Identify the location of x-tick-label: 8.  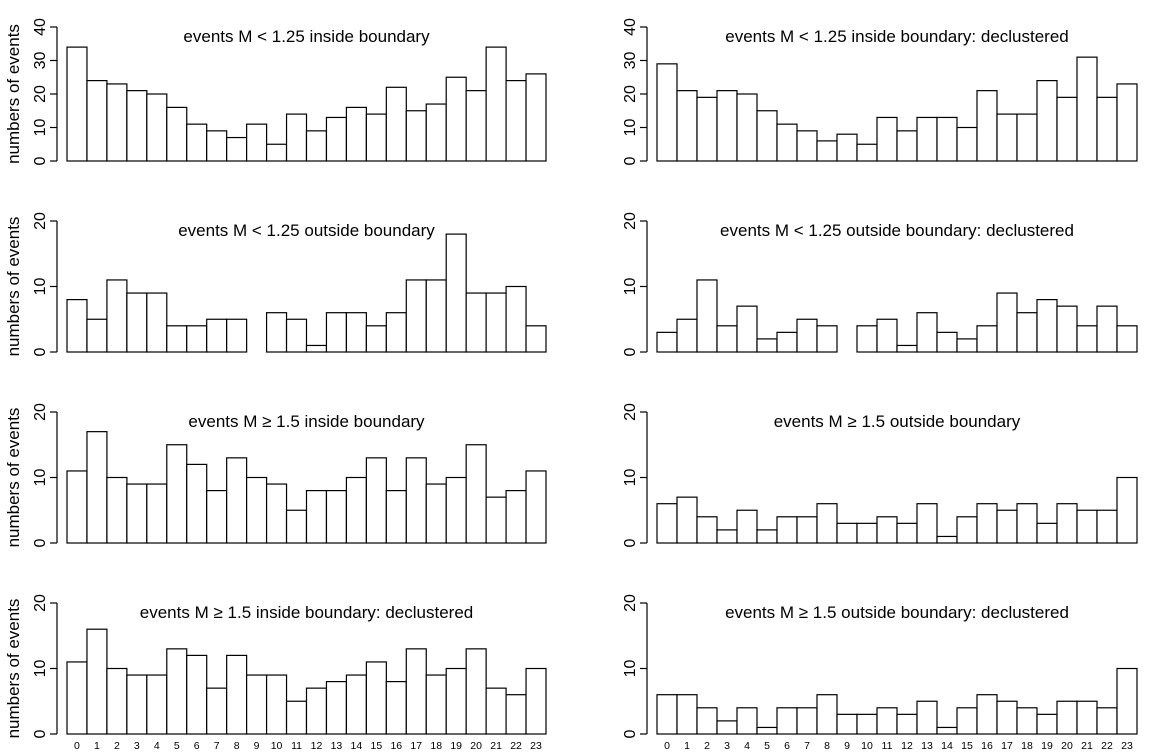
(827, 746).